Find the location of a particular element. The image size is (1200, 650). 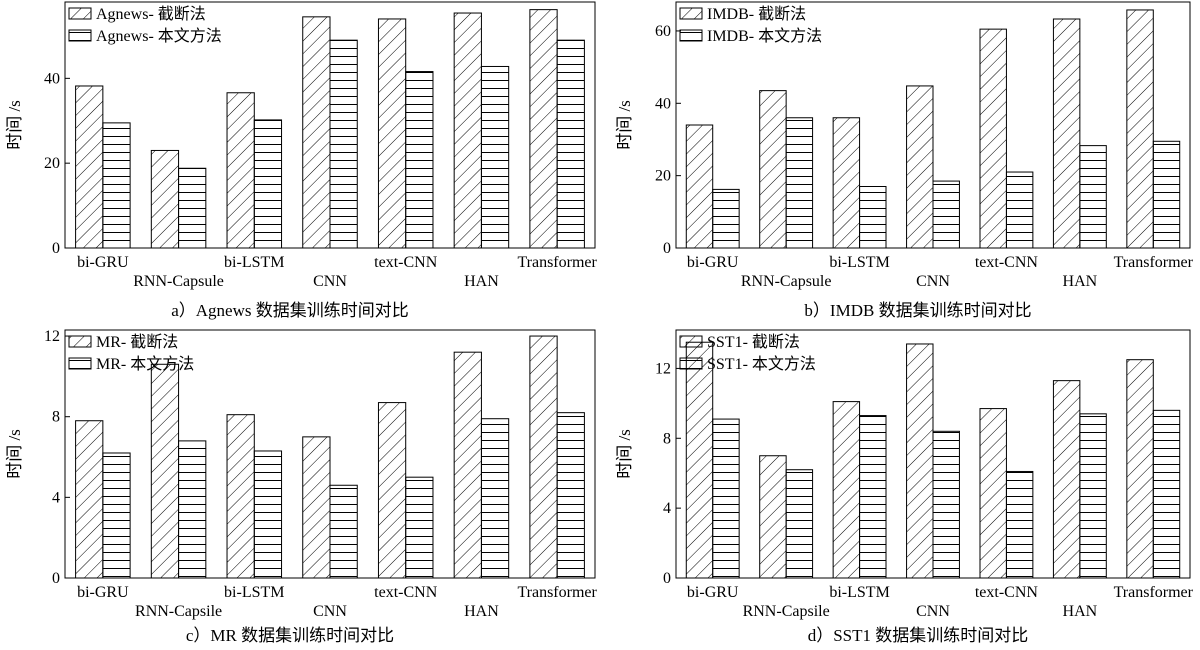

y-tick-label: 60 is located at coordinates (663, 31).